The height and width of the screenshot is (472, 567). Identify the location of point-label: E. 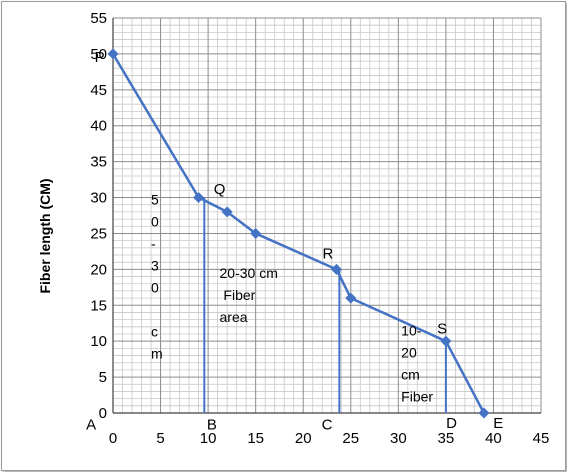
(498, 423).